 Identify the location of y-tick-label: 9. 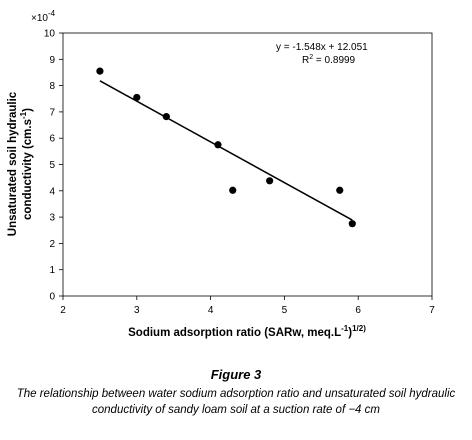
(52, 60).